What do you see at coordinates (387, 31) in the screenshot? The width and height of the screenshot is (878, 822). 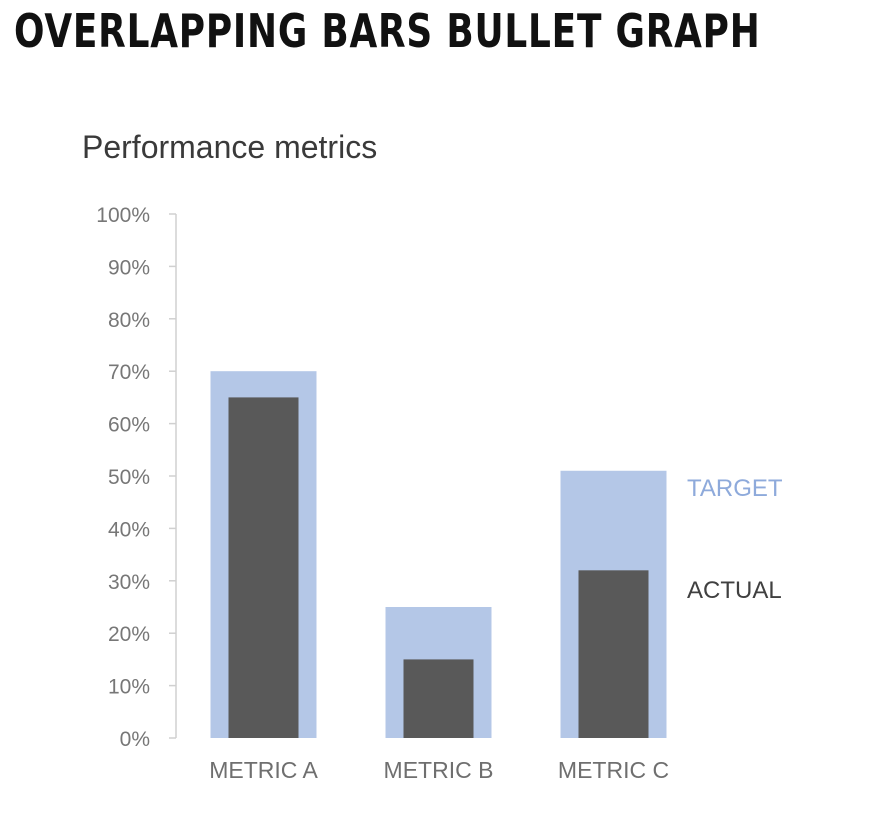 I see `page-heading: OVERLAPPING BARS BULLET GRAPH` at bounding box center [387, 31].